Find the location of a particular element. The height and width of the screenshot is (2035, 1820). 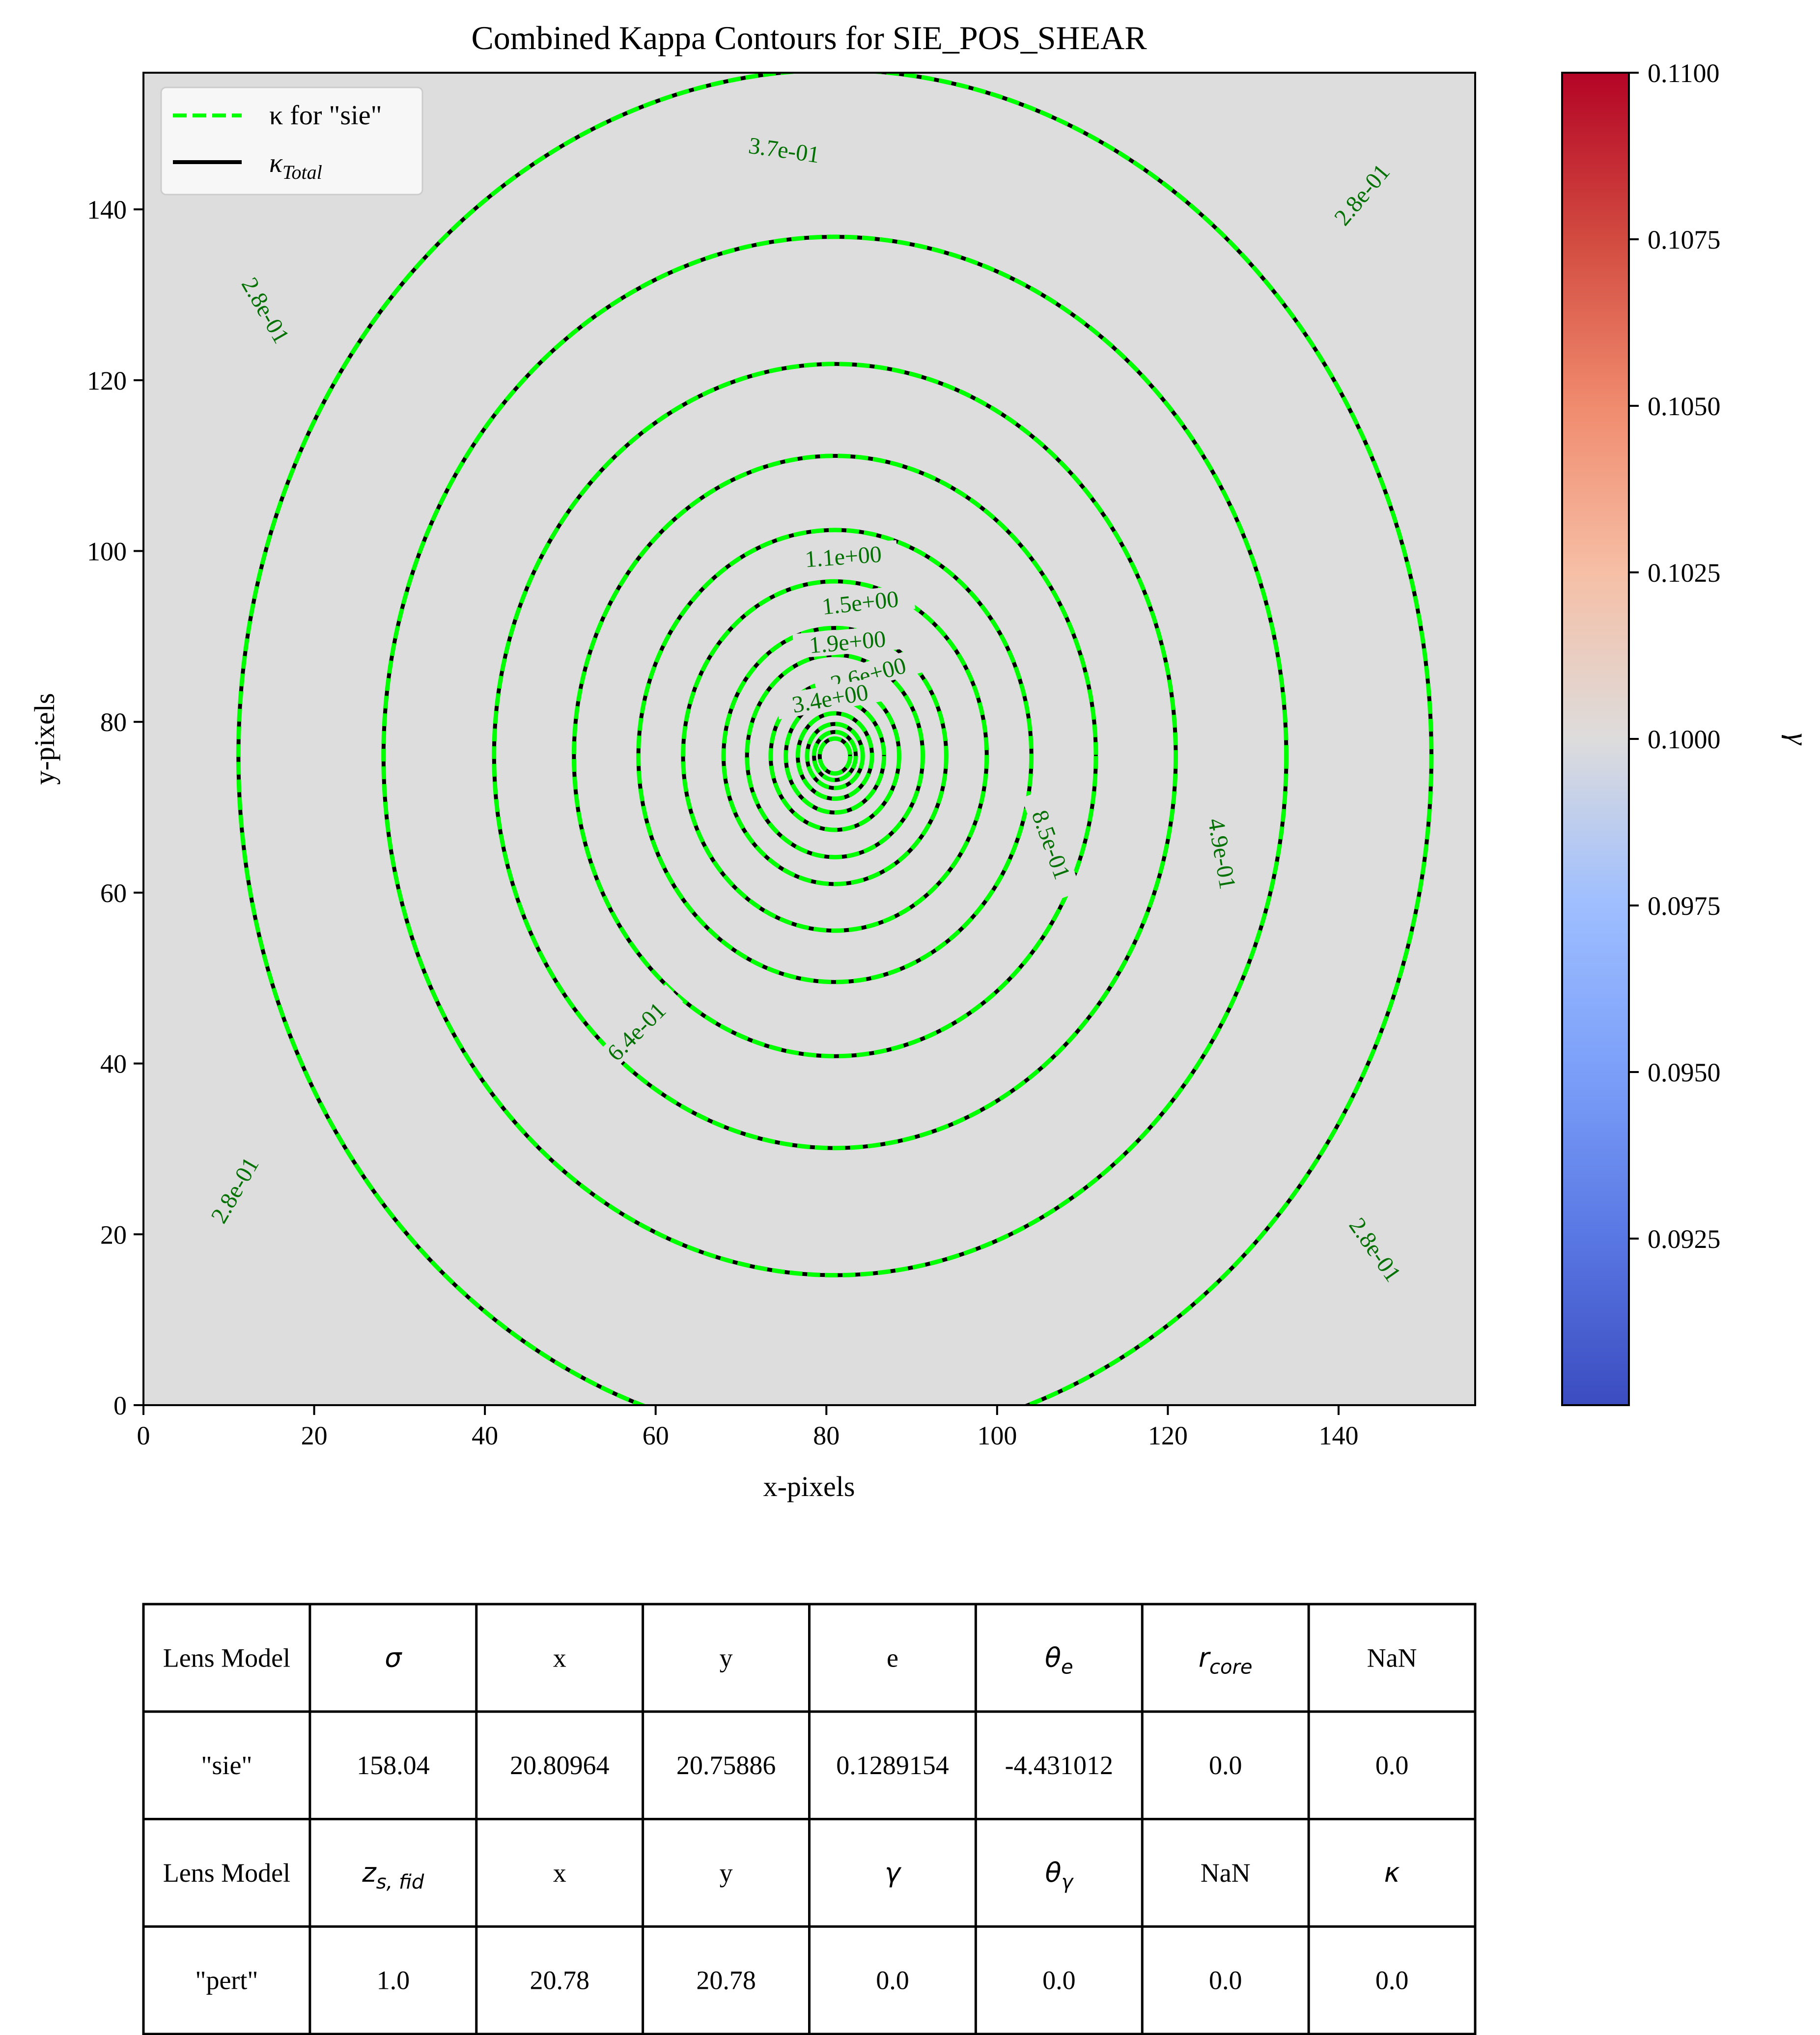

colorbar-tick-label: 0.0950 is located at coordinates (1684, 1073).